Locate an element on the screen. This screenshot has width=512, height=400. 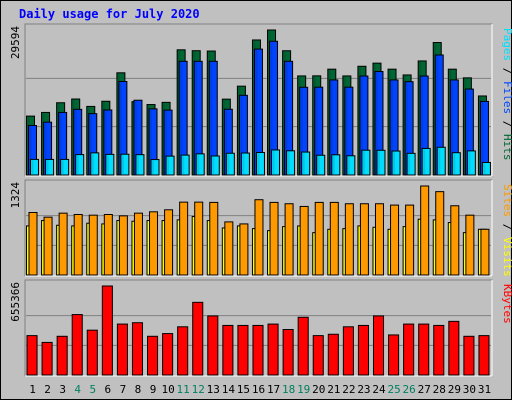
x-tick-label-day-23: 23 is located at coordinates (363, 389).